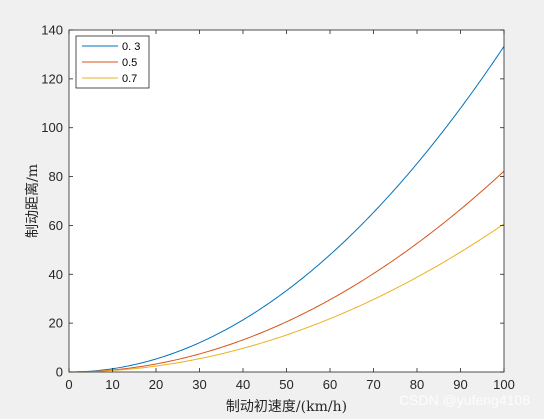 The image size is (544, 419). Describe the element at coordinates (129, 79) in the screenshot. I see `legend-label-3: 0.7` at that location.